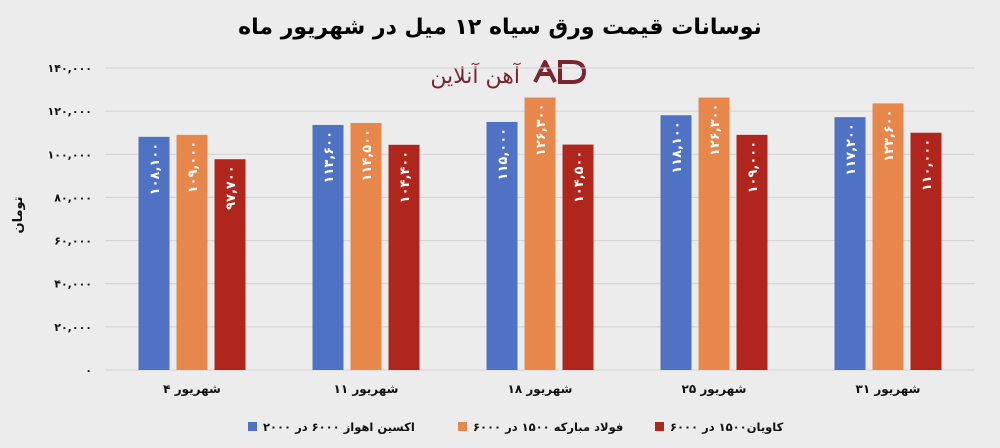 The image size is (1000, 448). Describe the element at coordinates (70, 68) in the screenshot. I see `y-tick-label: ۱۴۰,۰۰۰` at that location.